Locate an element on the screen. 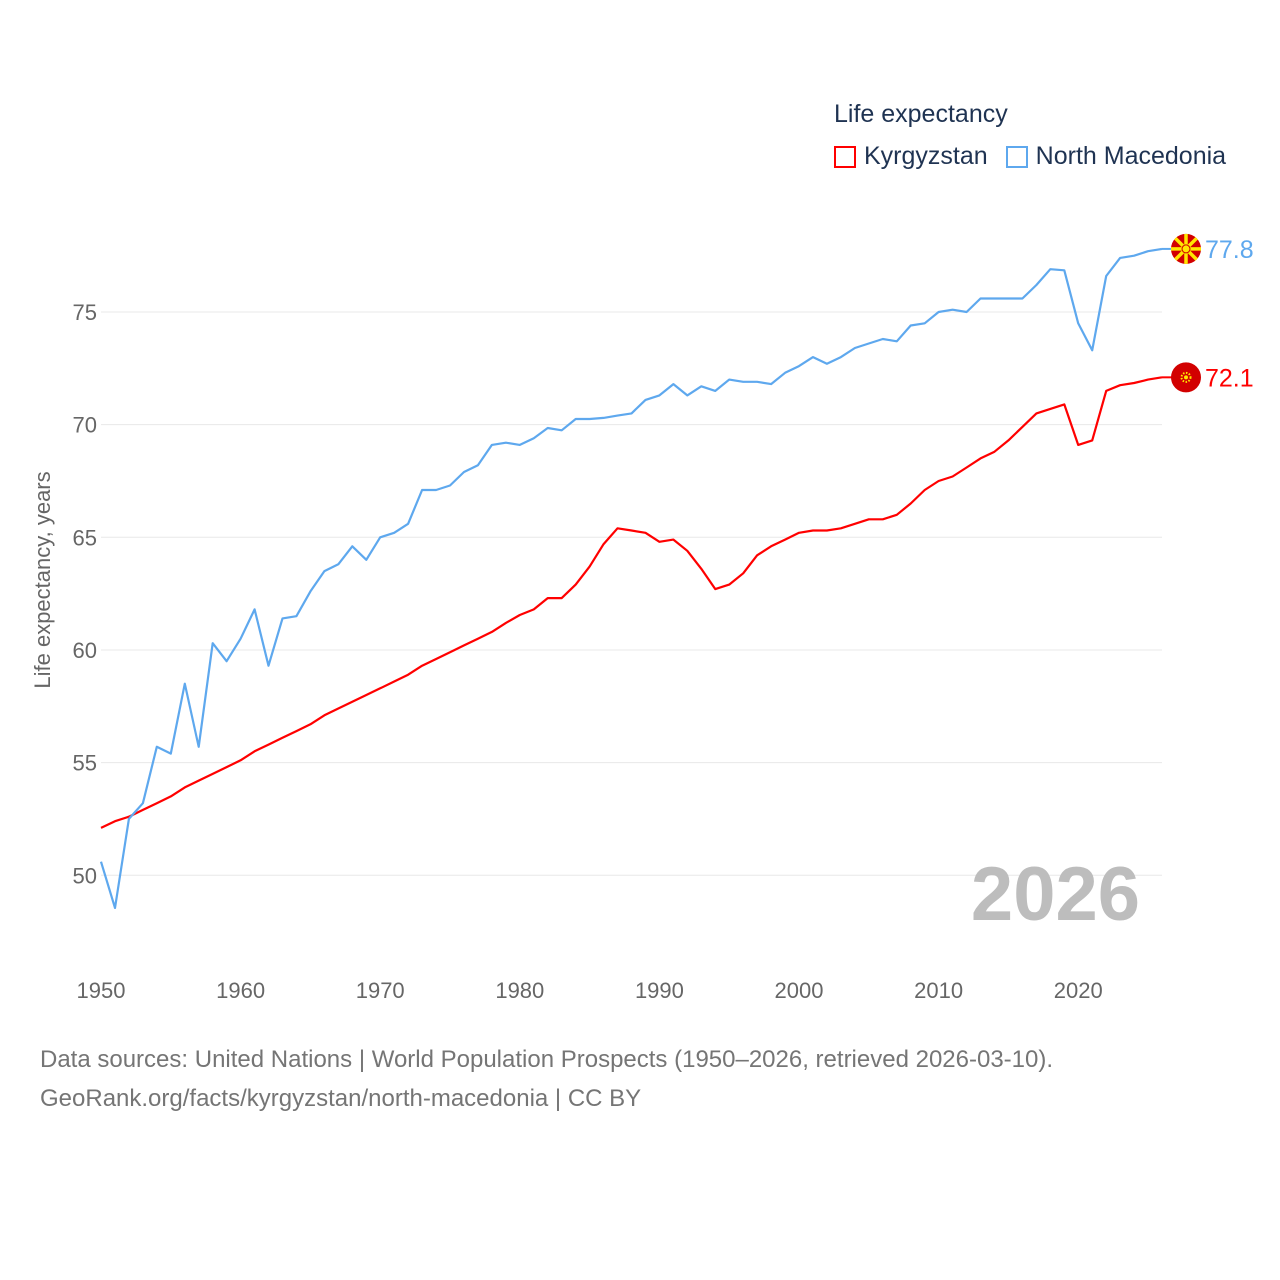 This screenshot has height=1280, width=1280. y-tick-label: 55 is located at coordinates (85, 763).